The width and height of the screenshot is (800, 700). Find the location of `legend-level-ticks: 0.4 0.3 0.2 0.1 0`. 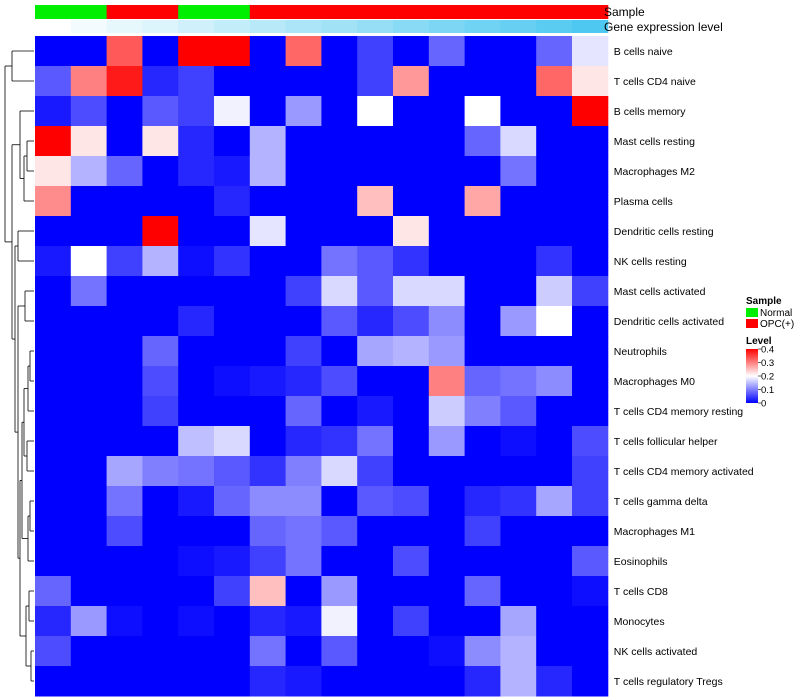

legend-level-ticks: 0.4 0.3 0.2 0.1 0 is located at coordinates (766, 377).